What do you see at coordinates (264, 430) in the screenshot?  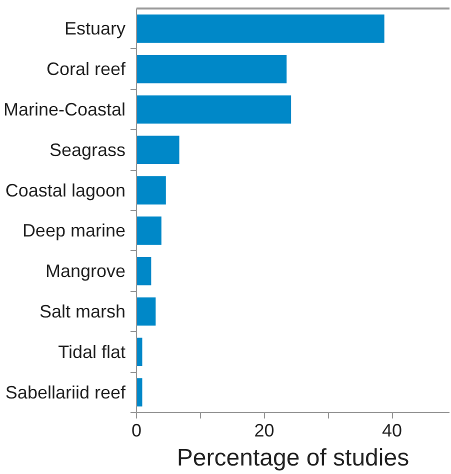 I see `x-tick-label: 20` at bounding box center [264, 430].